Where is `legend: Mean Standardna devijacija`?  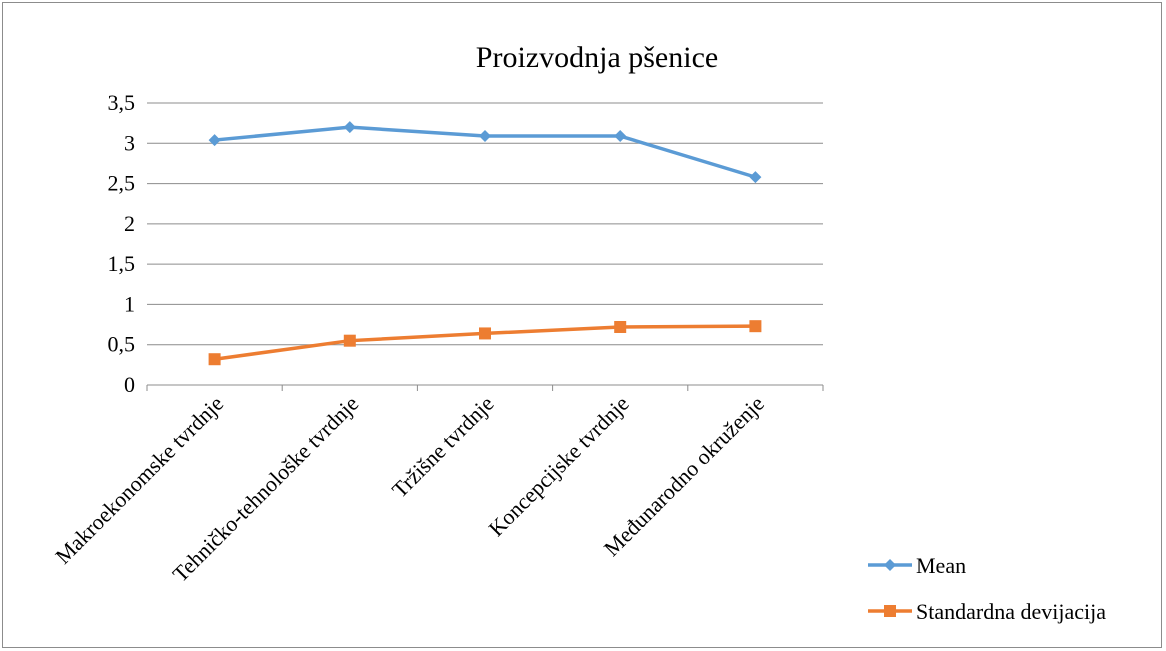
legend: Mean Standardna devijacija is located at coordinates (987, 588).